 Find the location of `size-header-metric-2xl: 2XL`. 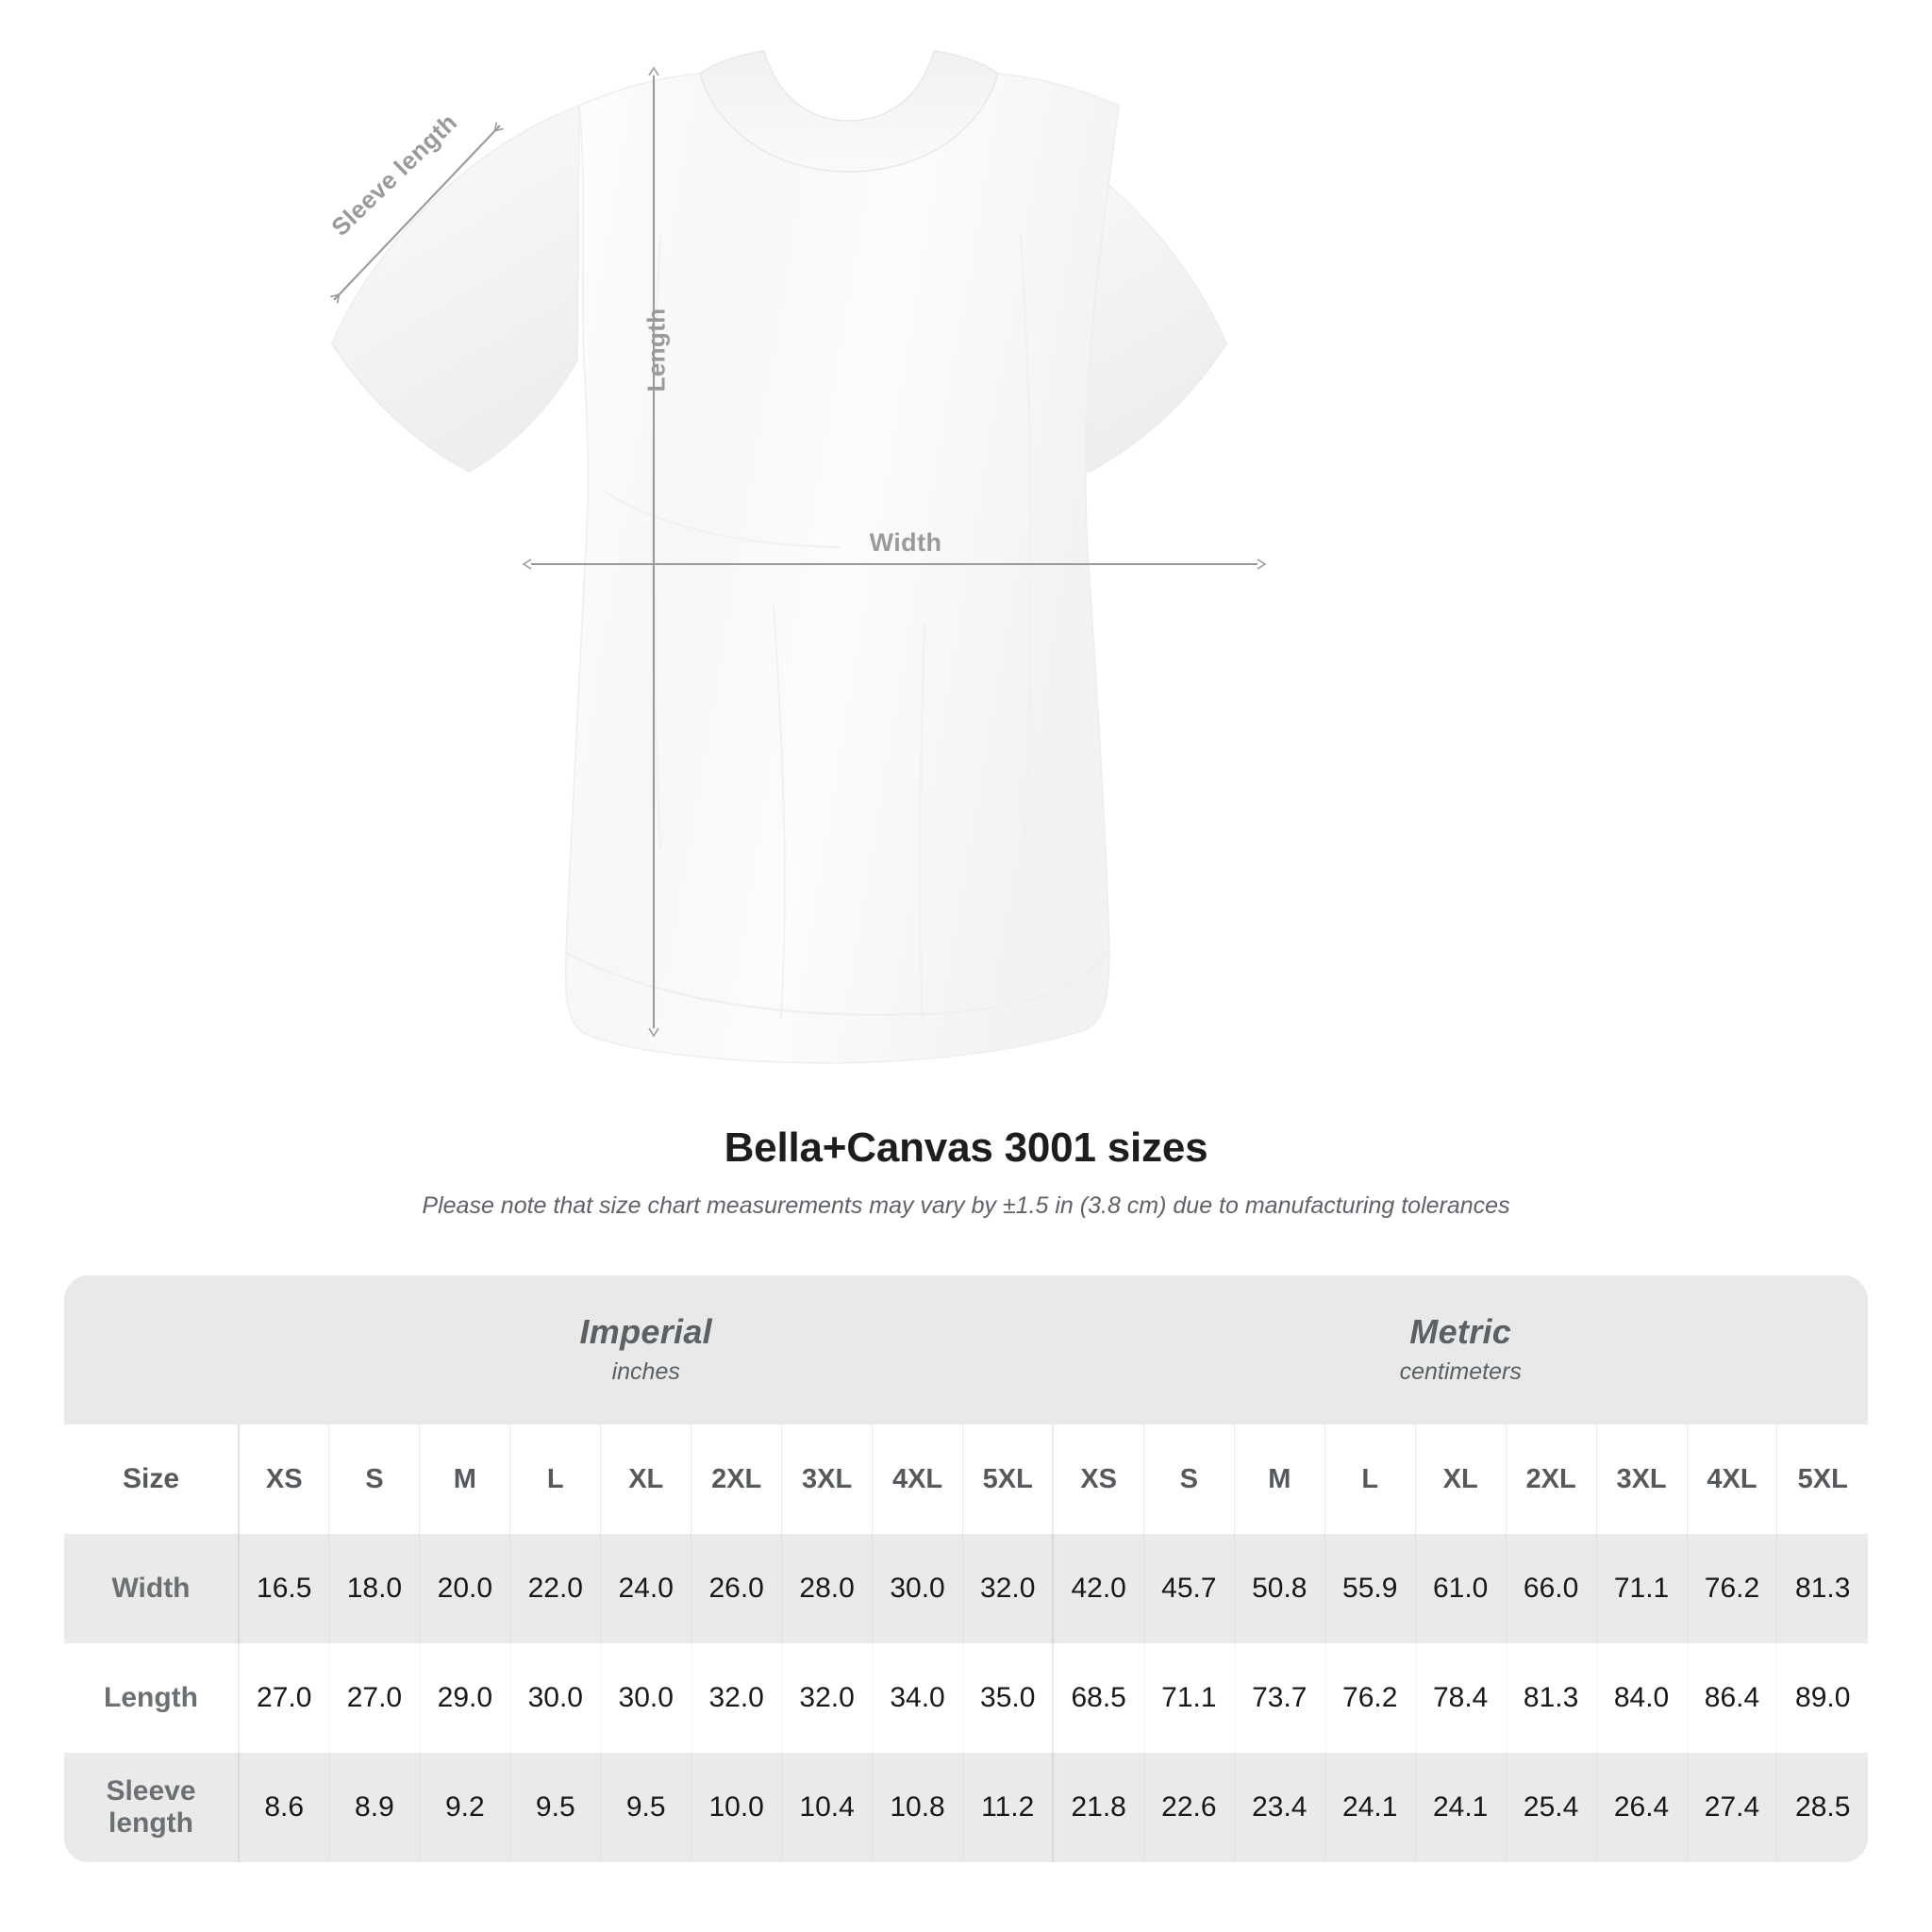

size-header-metric-2xl: 2XL is located at coordinates (1552, 1479).